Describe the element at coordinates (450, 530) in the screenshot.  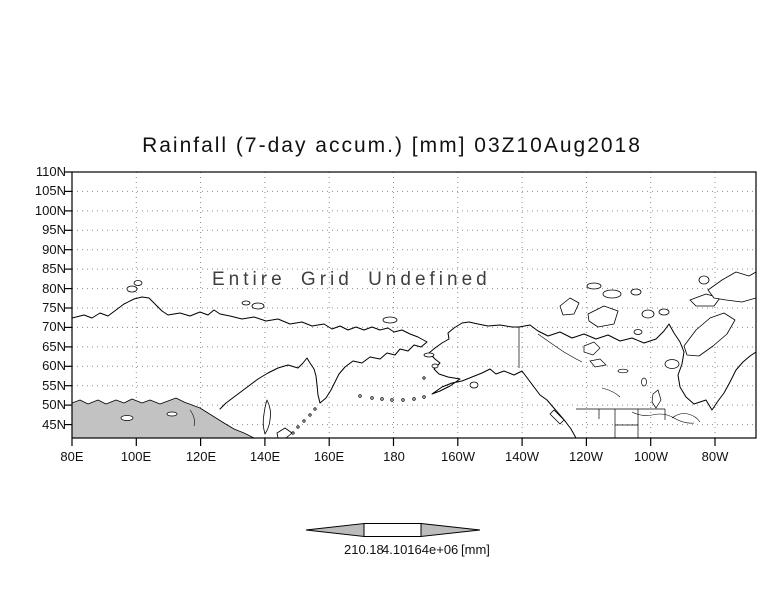
I see `colorbar-right-arrow` at that location.